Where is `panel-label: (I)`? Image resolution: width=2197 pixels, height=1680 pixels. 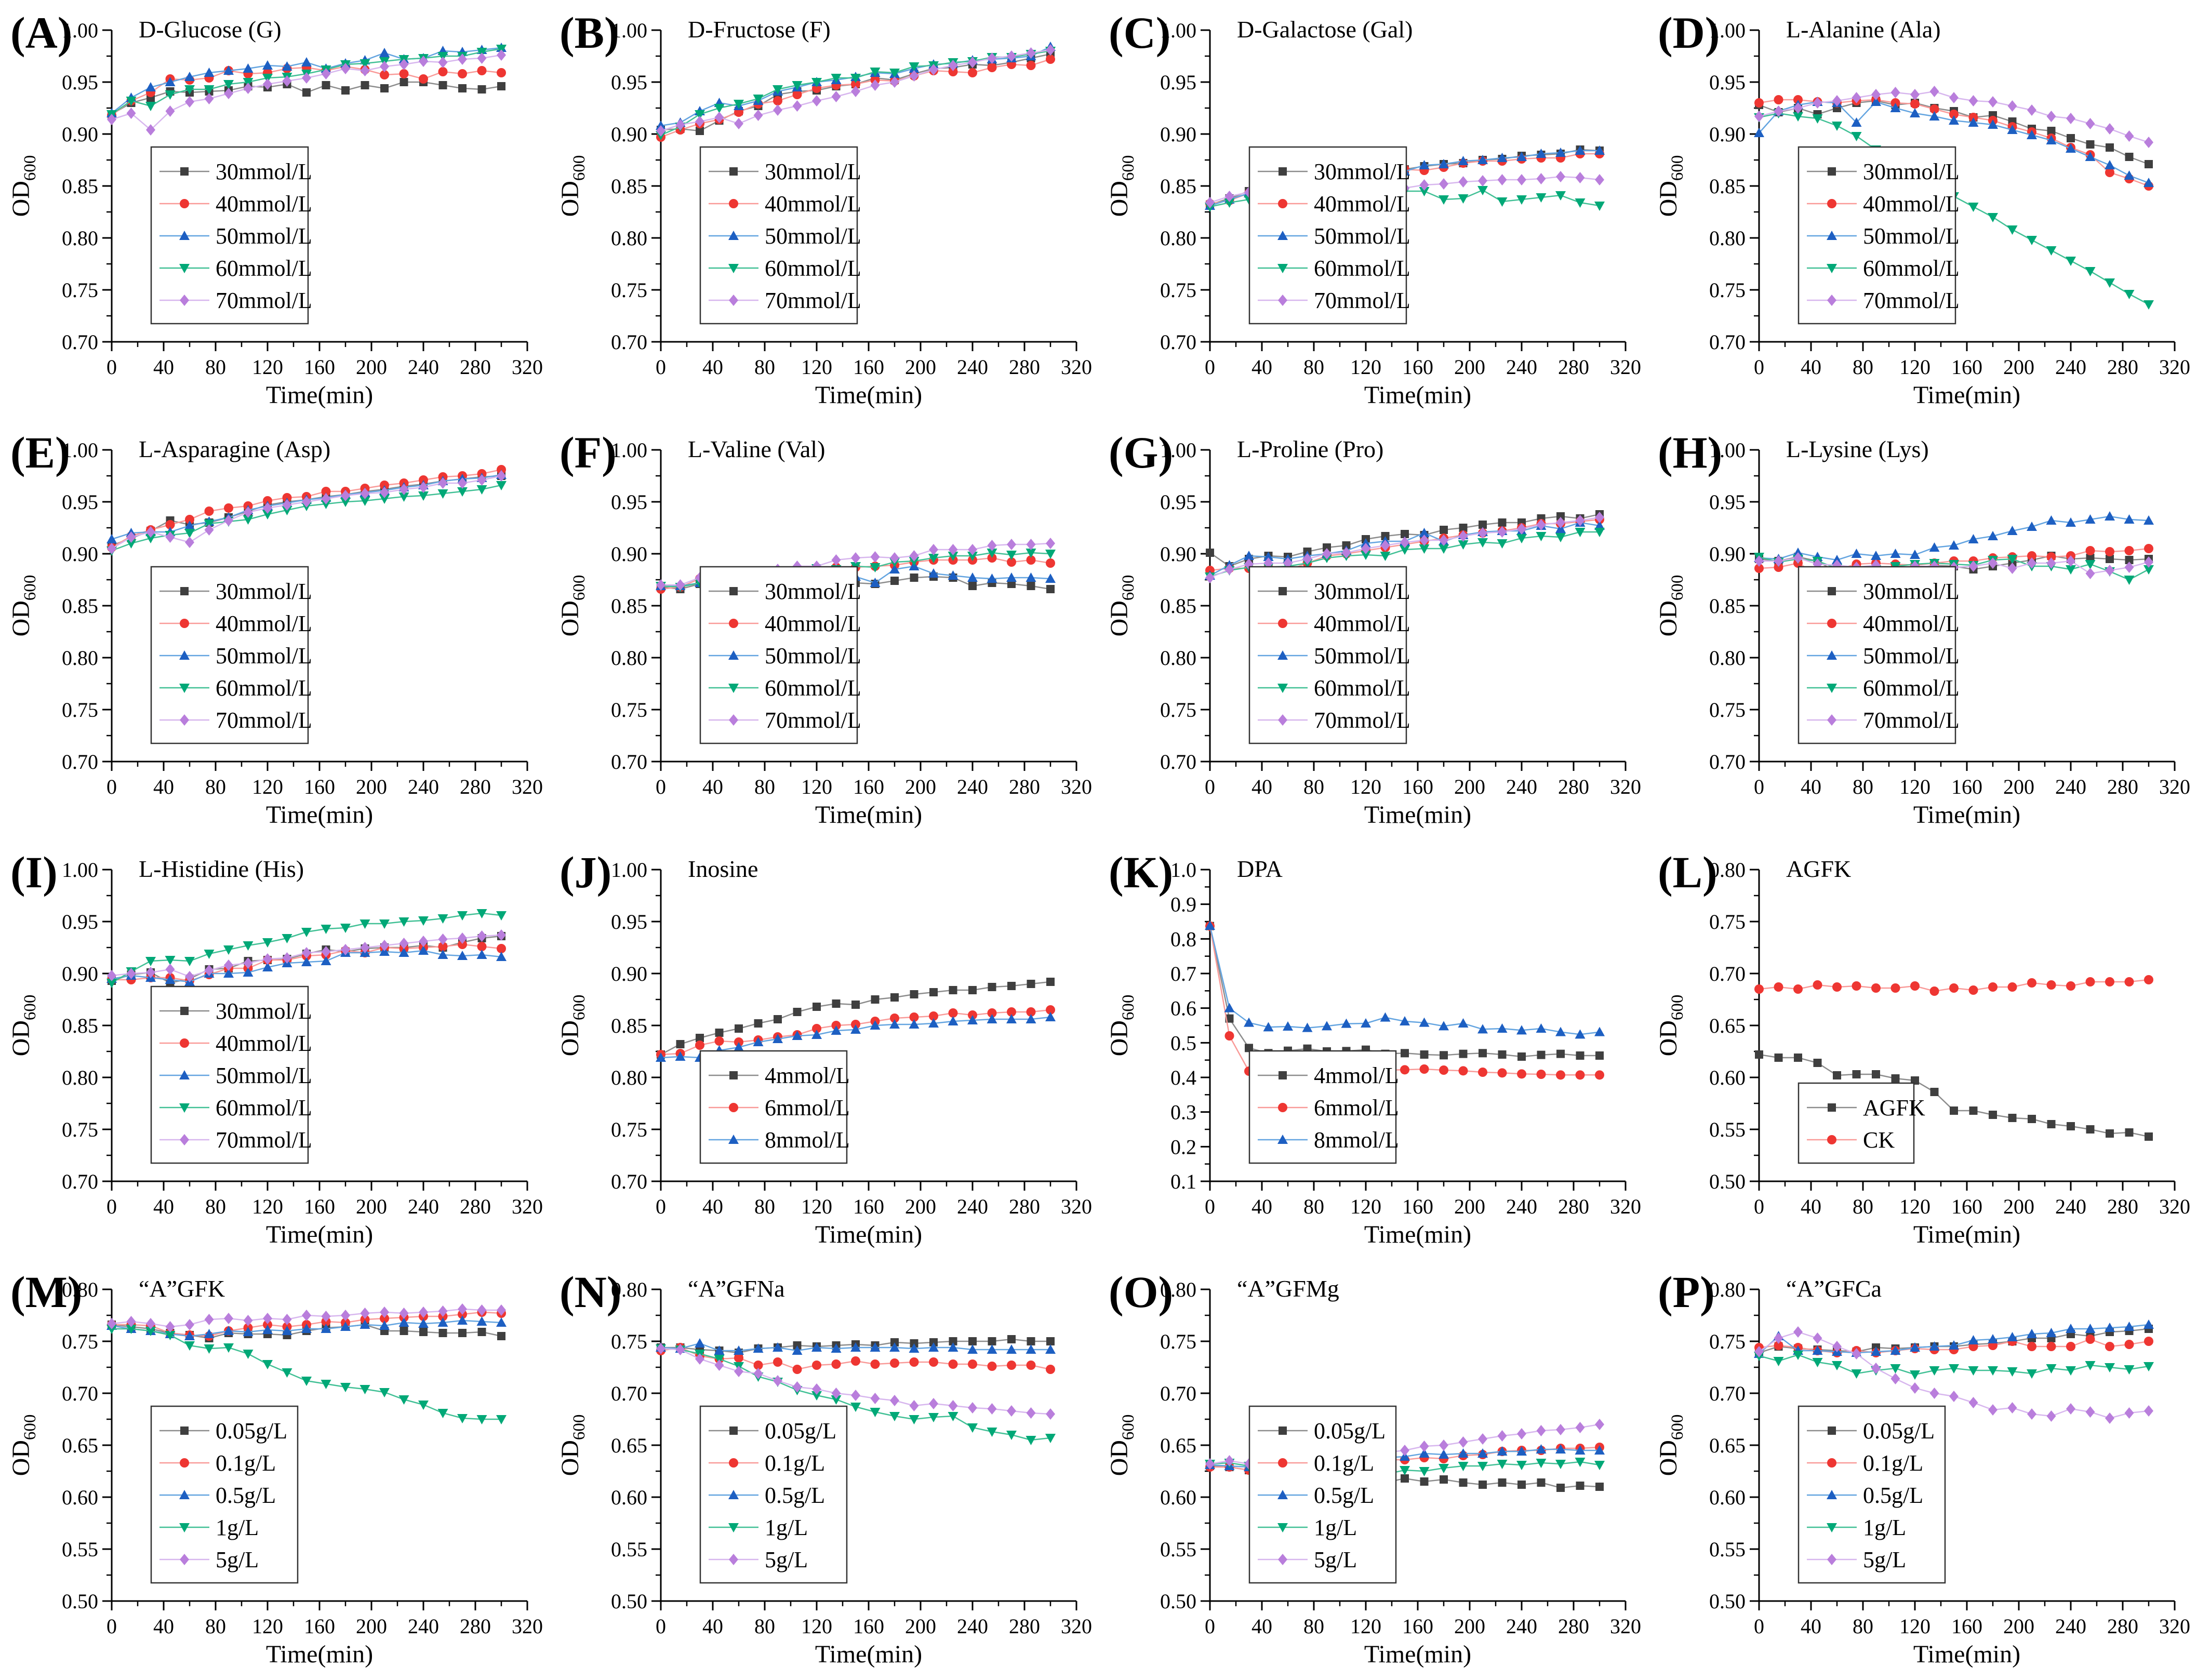 panel-label: (I) is located at coordinates (34, 872).